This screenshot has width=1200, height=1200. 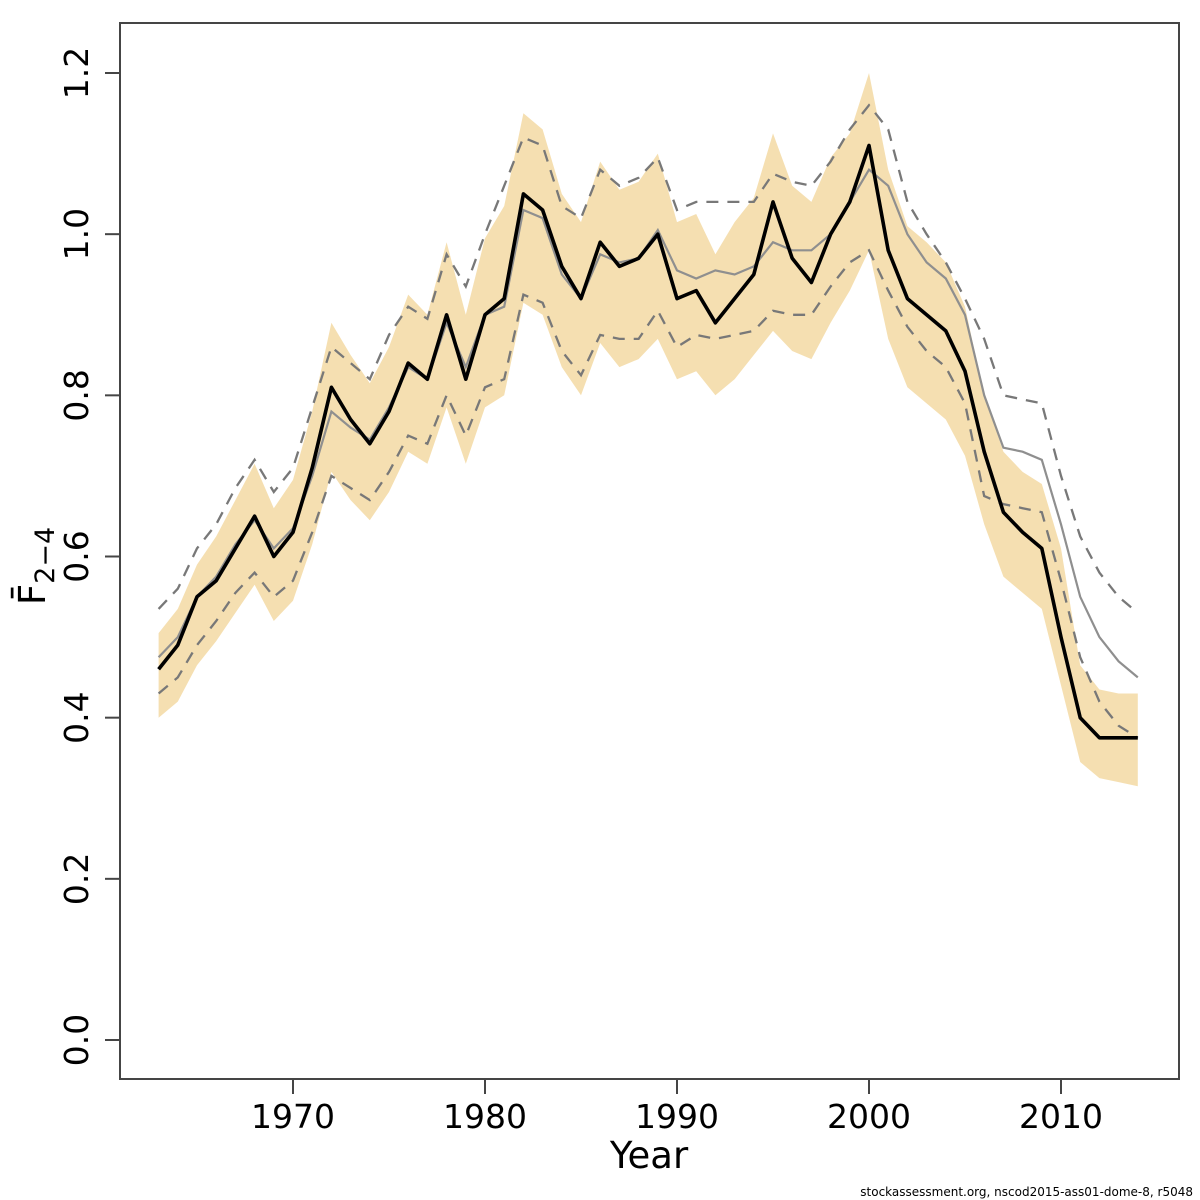 What do you see at coordinates (45, 555) in the screenshot?
I see `y-axis-title-subscript: 2−4` at bounding box center [45, 555].